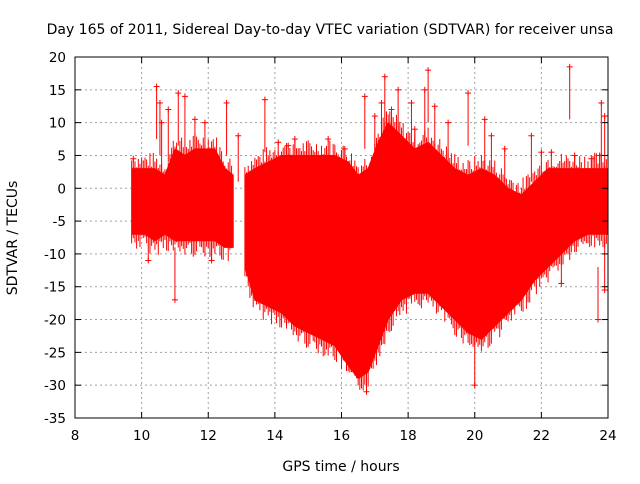 This screenshot has height=484, width=640. Describe the element at coordinates (408, 436) in the screenshot. I see `x-tick-label: 18` at that location.